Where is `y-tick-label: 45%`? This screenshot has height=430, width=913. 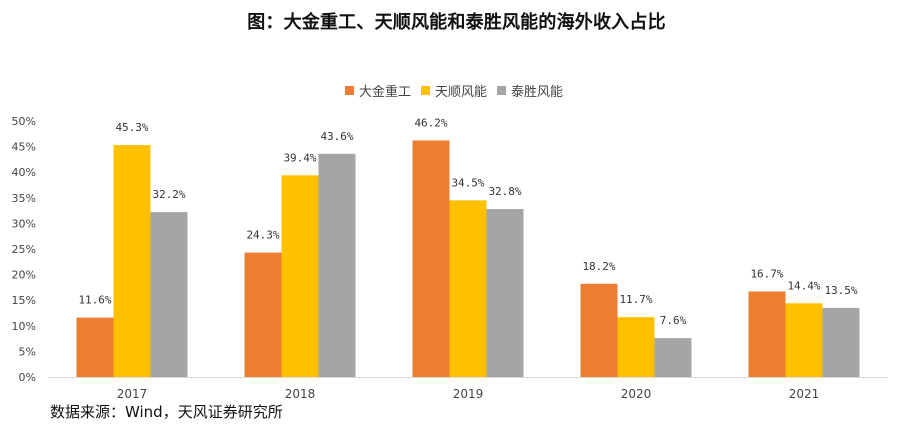
y-tick-label: 45% is located at coordinates (24, 147).